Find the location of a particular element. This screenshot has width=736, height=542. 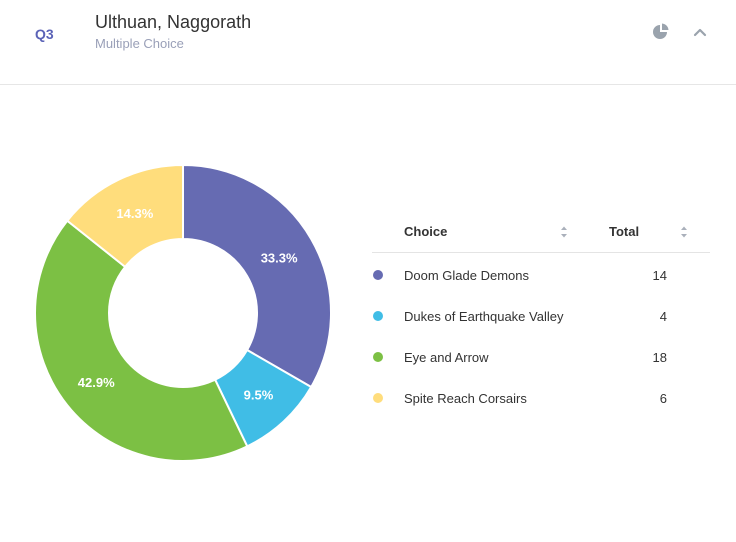

choice-total: 4 is located at coordinates (663, 316).